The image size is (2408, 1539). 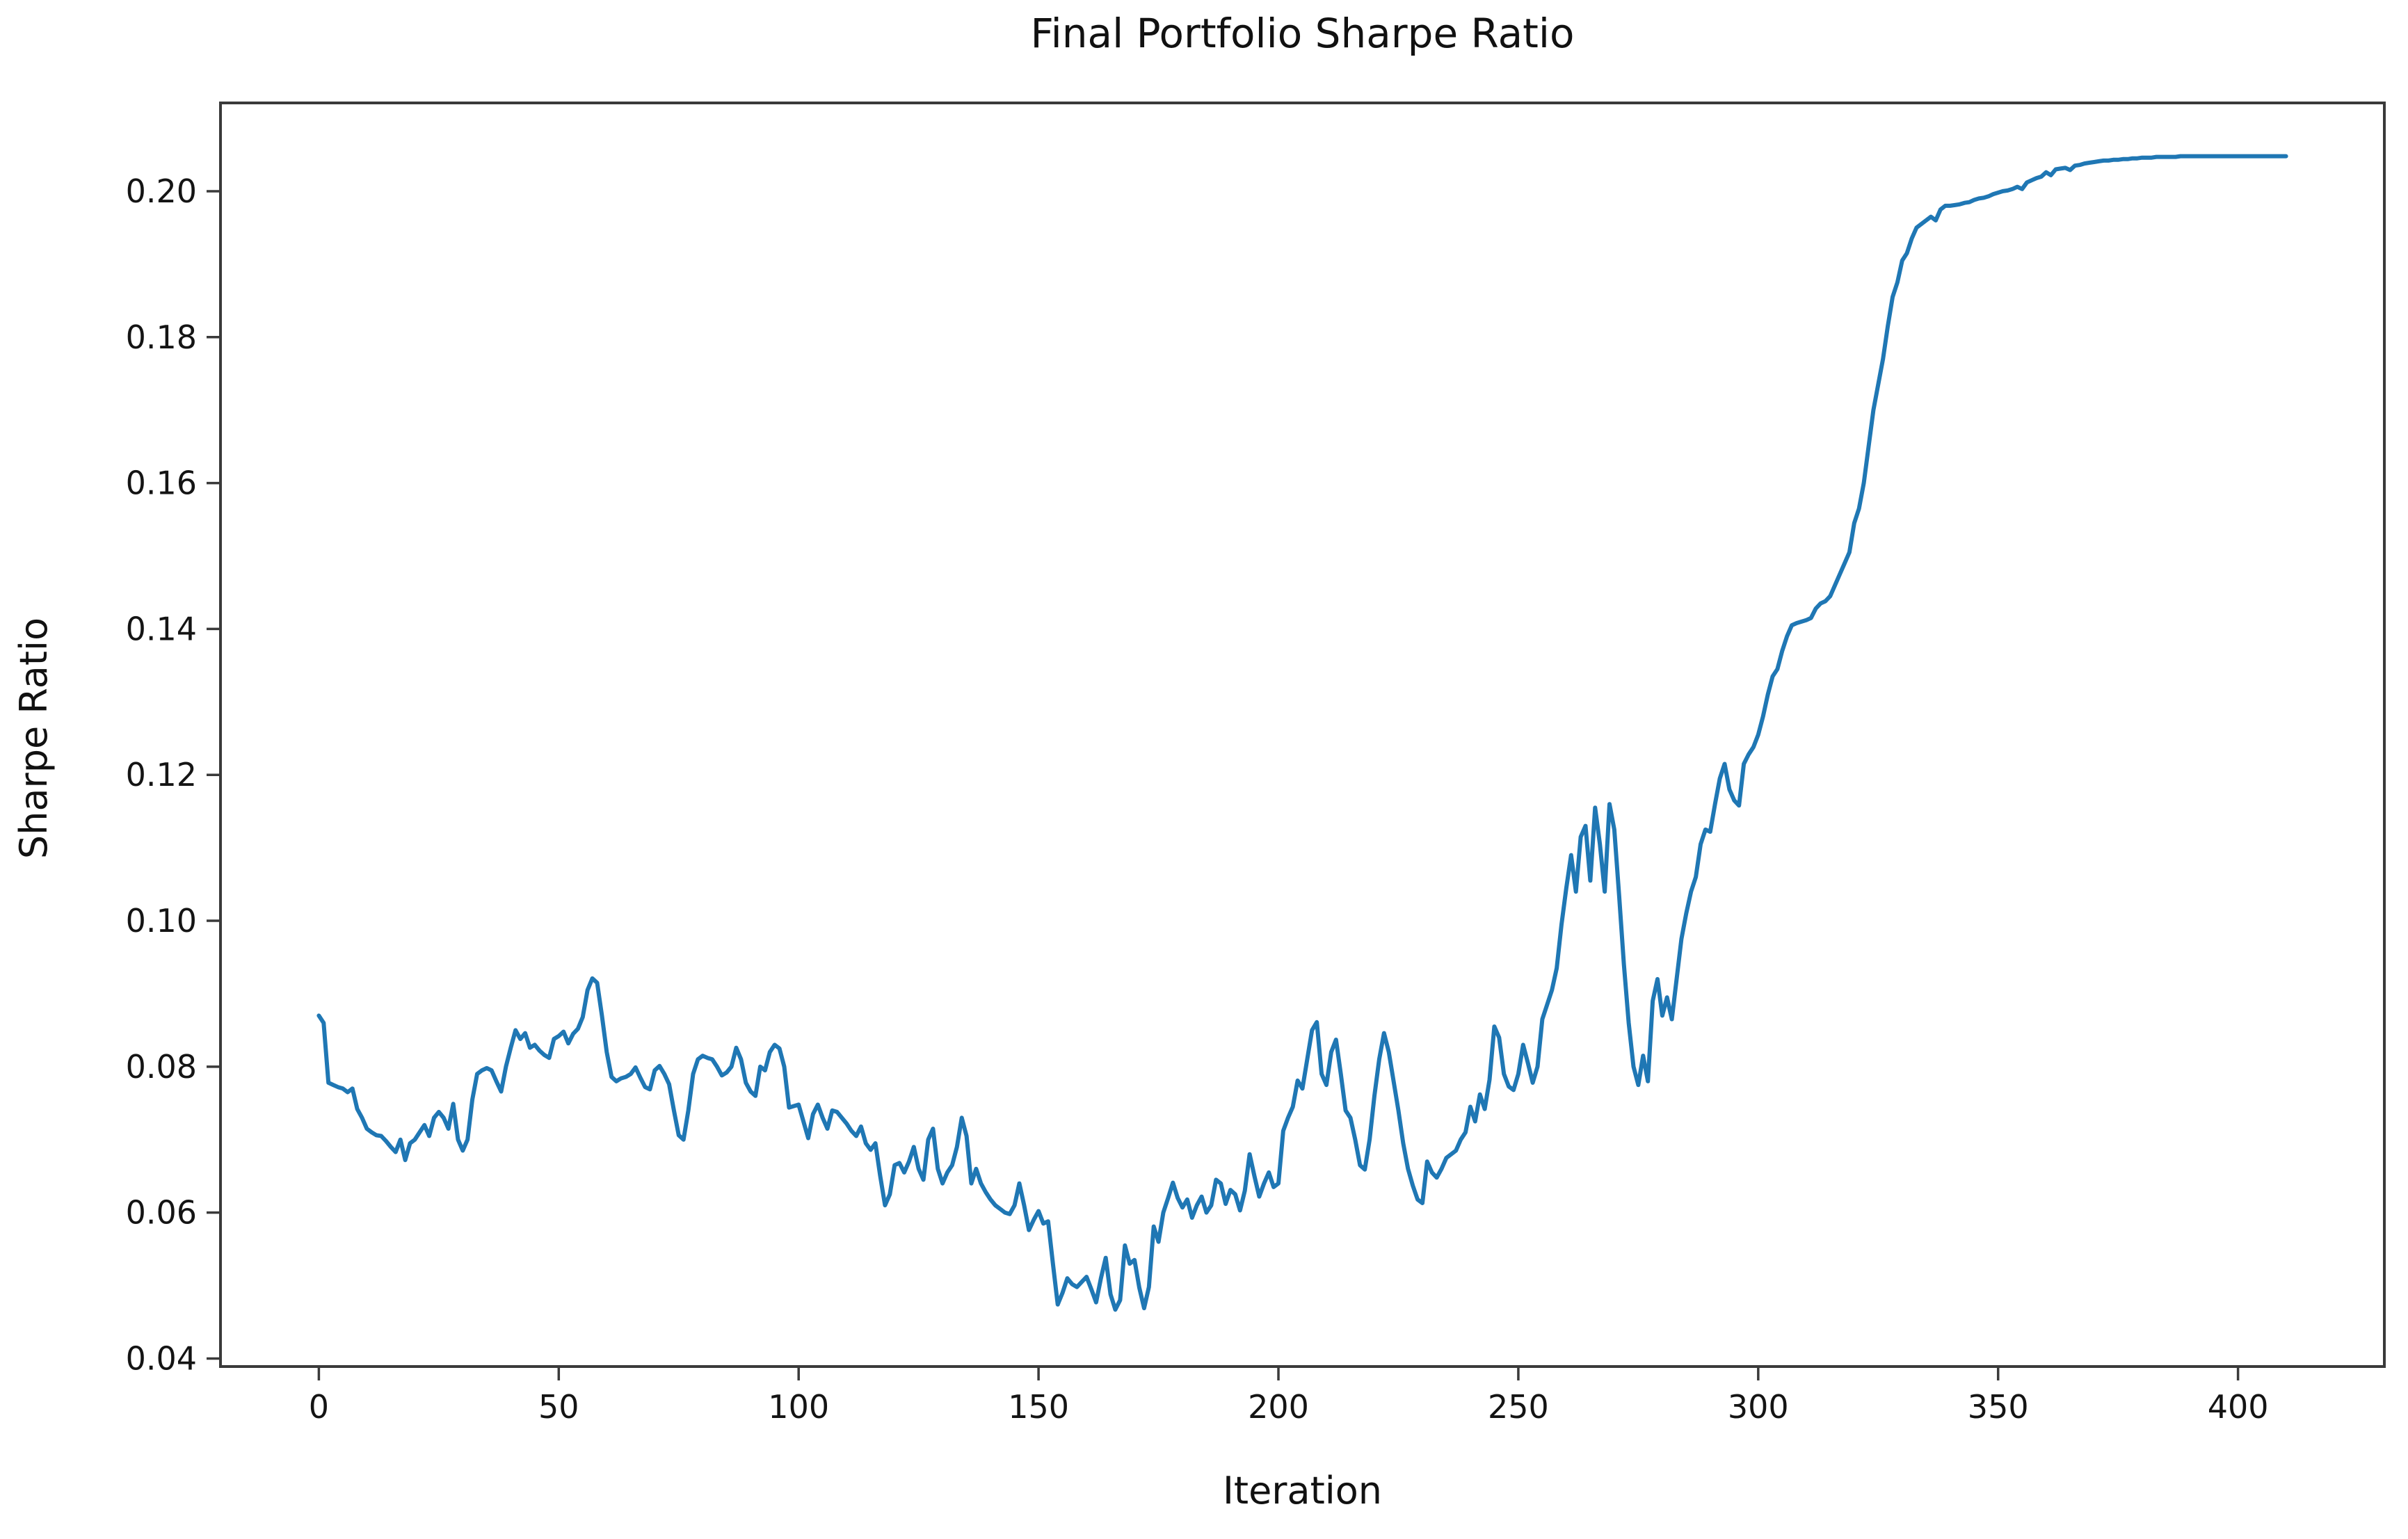 I want to click on y-tick-label: 0.10, so click(x=161, y=921).